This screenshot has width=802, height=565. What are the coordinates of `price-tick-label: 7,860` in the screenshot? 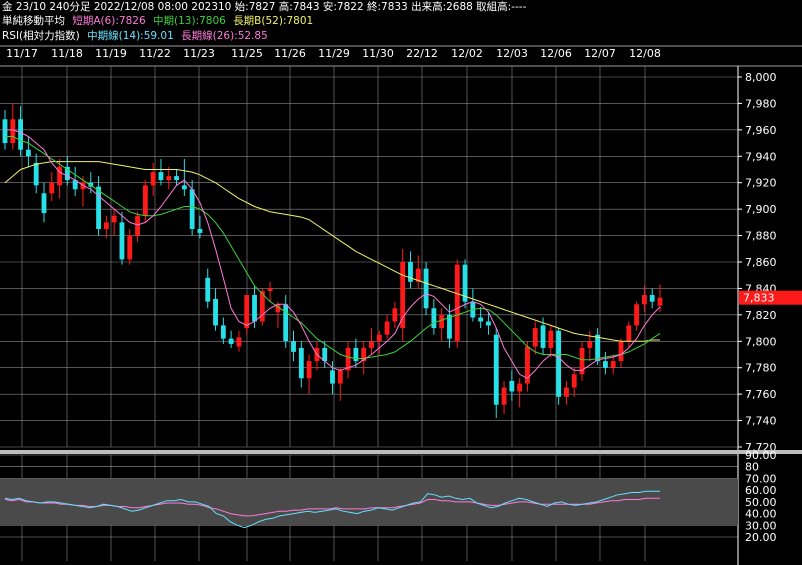 It's located at (761, 262).